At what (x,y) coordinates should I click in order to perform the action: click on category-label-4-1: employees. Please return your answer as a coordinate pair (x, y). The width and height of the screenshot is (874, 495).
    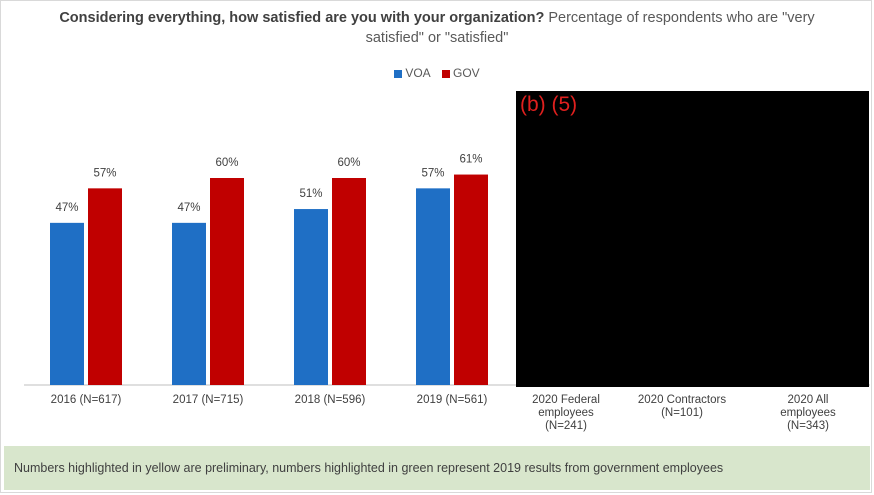
    Looking at the image, I should click on (566, 413).